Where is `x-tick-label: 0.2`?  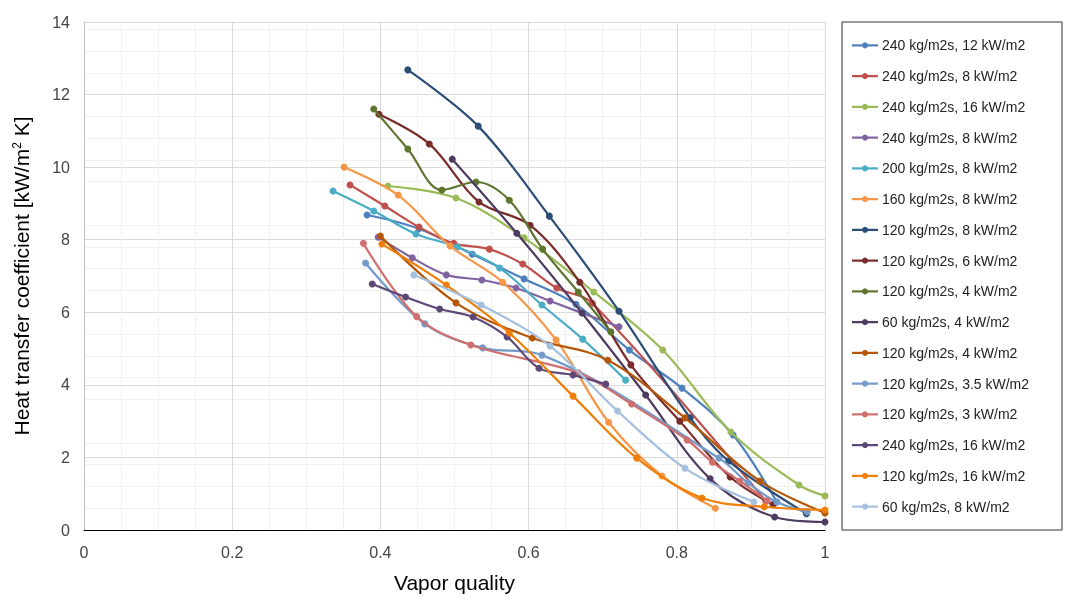 x-tick-label: 0.2 is located at coordinates (232, 552).